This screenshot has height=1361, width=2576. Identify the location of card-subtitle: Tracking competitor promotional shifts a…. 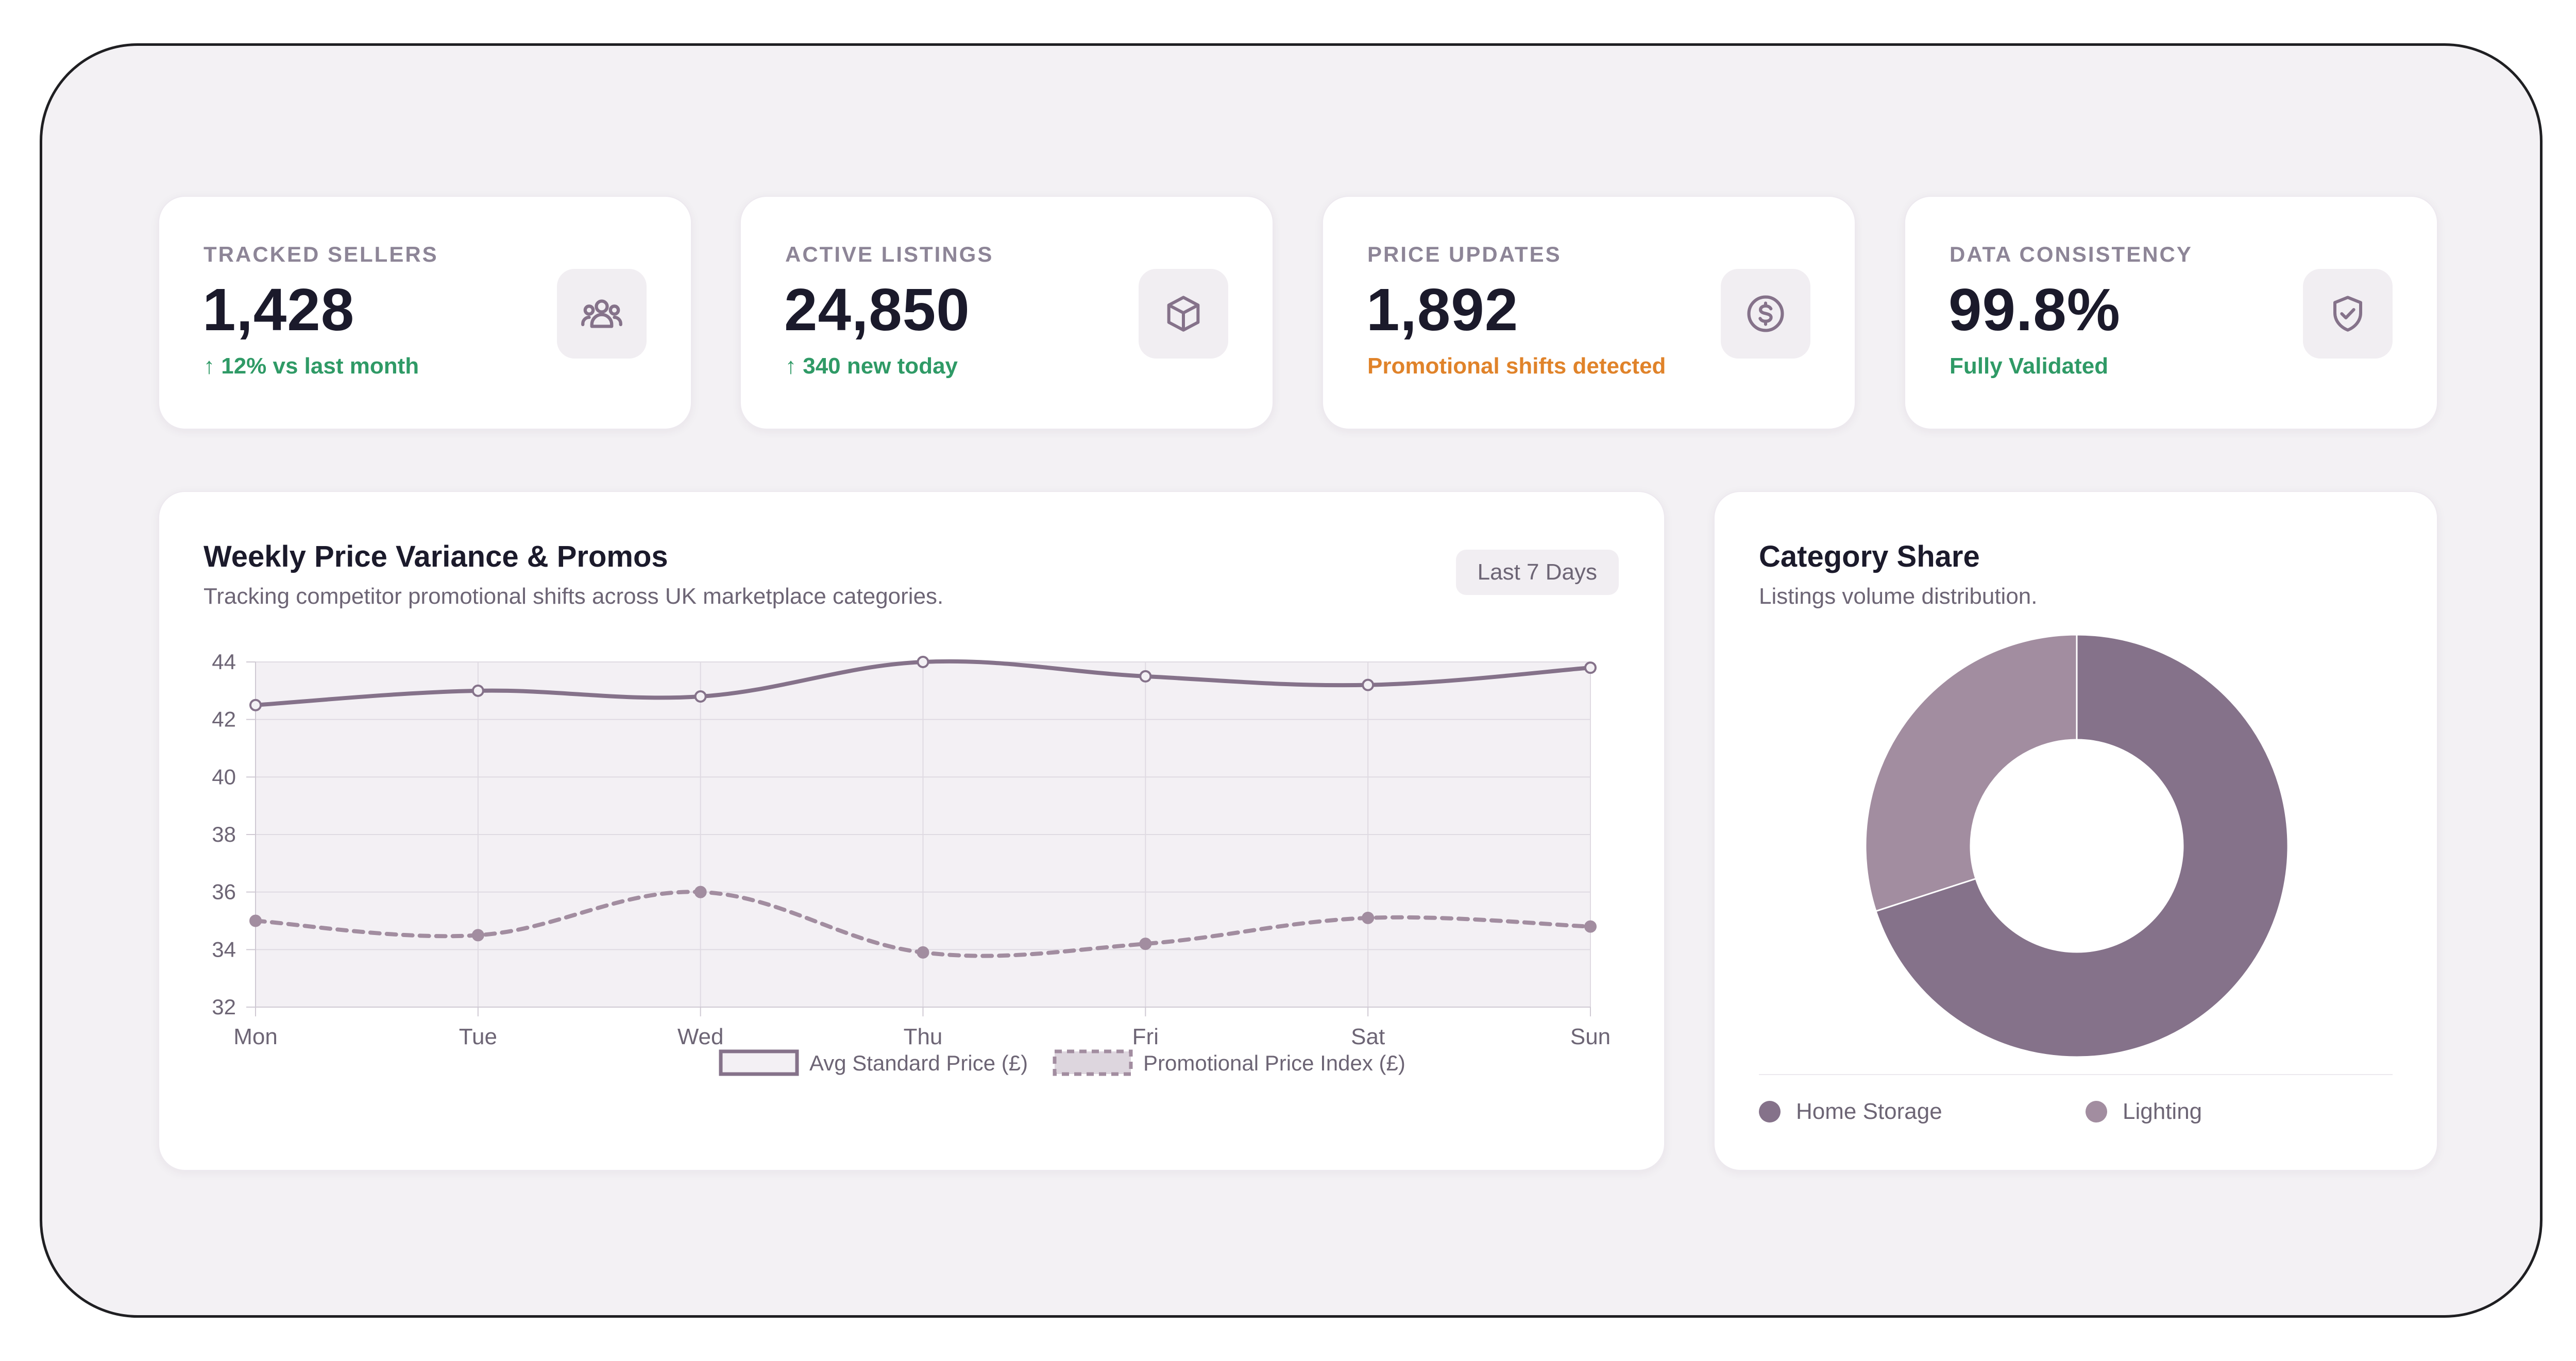
(574, 596).